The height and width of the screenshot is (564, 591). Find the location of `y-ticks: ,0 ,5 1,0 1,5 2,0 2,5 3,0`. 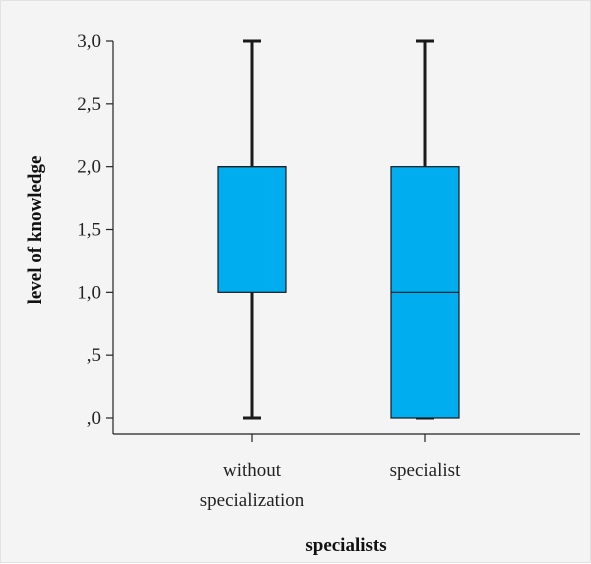

y-ticks: ,0 ,5 1,0 1,5 2,0 2,5 3,0 is located at coordinates (95, 230).